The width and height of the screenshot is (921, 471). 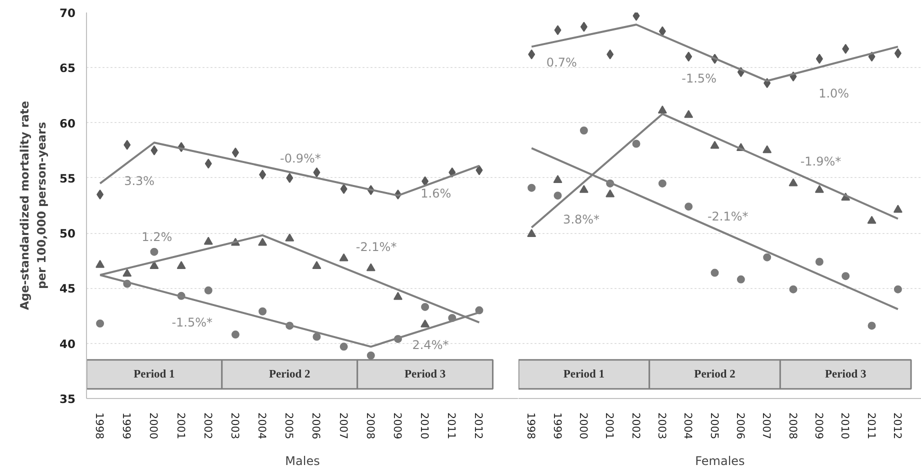 What do you see at coordinates (67, 399) in the screenshot?
I see `y-tick-label: 35` at bounding box center [67, 399].